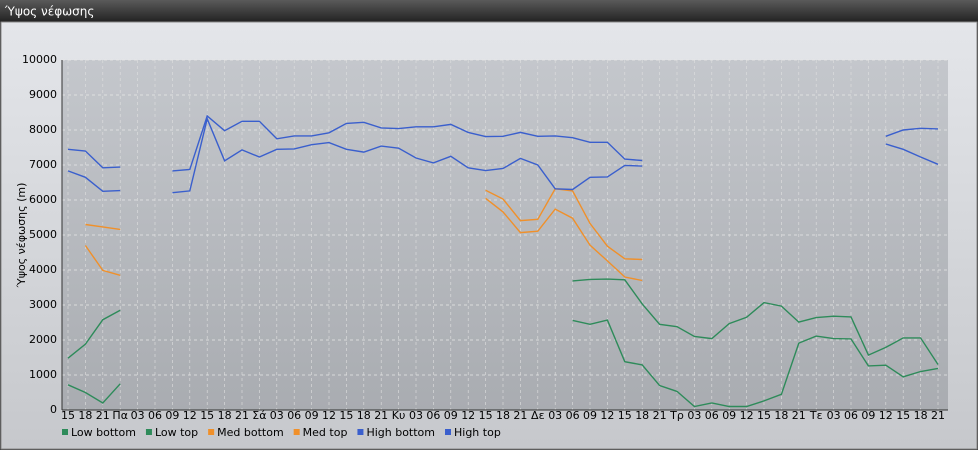 The height and width of the screenshot is (450, 978). I want to click on x-tick-label: Δε, so click(538, 415).